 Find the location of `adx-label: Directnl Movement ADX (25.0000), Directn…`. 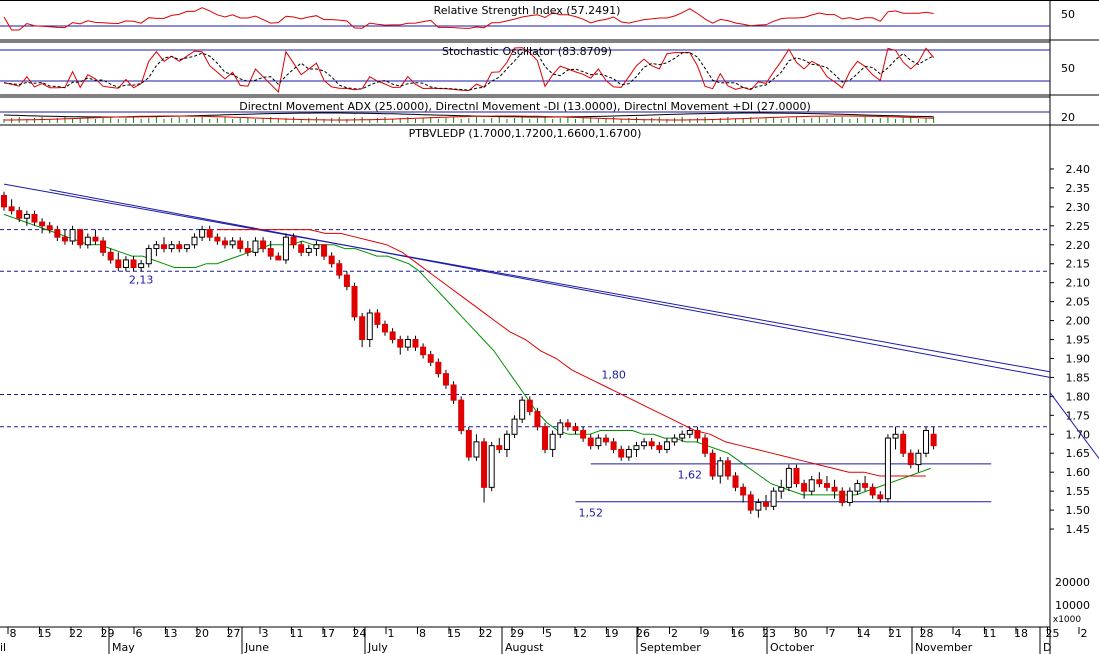

adx-label: Directnl Movement ADX (25.0000), Directn… is located at coordinates (525, 106).